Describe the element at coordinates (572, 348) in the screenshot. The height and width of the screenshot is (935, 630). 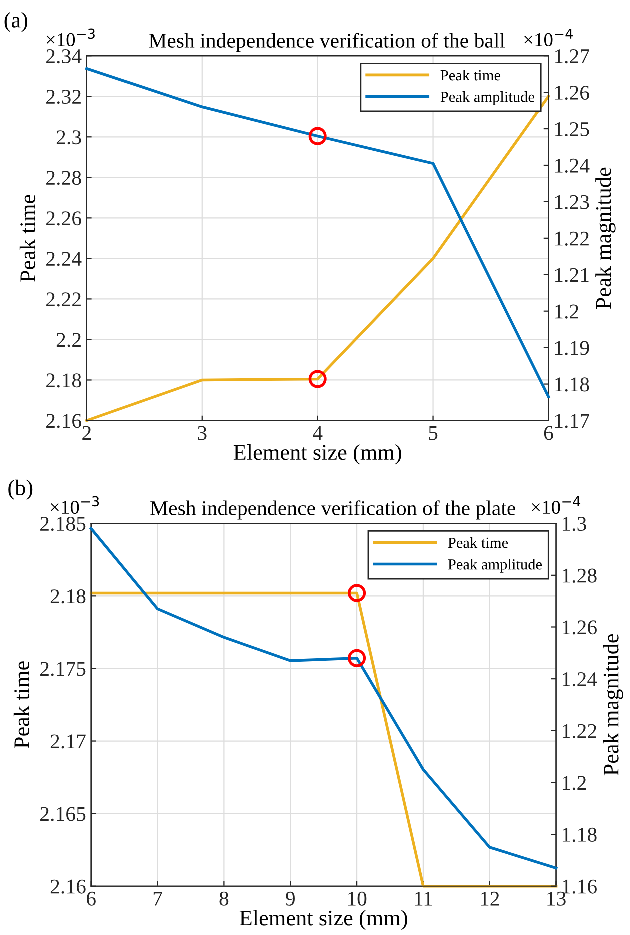
I see `y2-tick-label: 1.19` at that location.